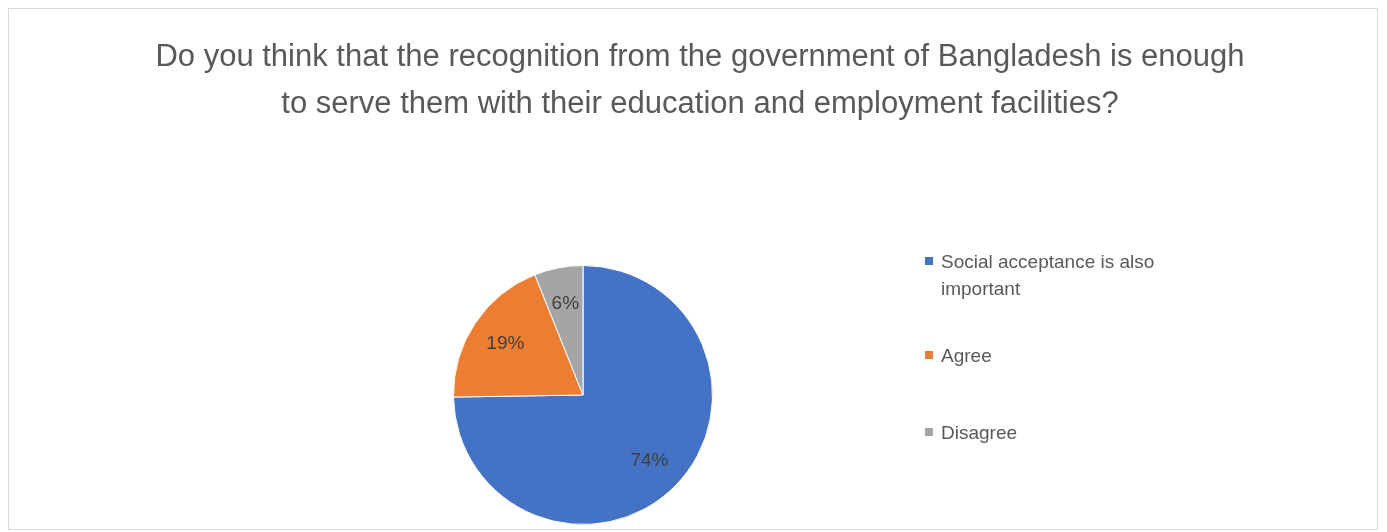 The height and width of the screenshot is (532, 1387). I want to click on legend-label: Agree, so click(966, 356).